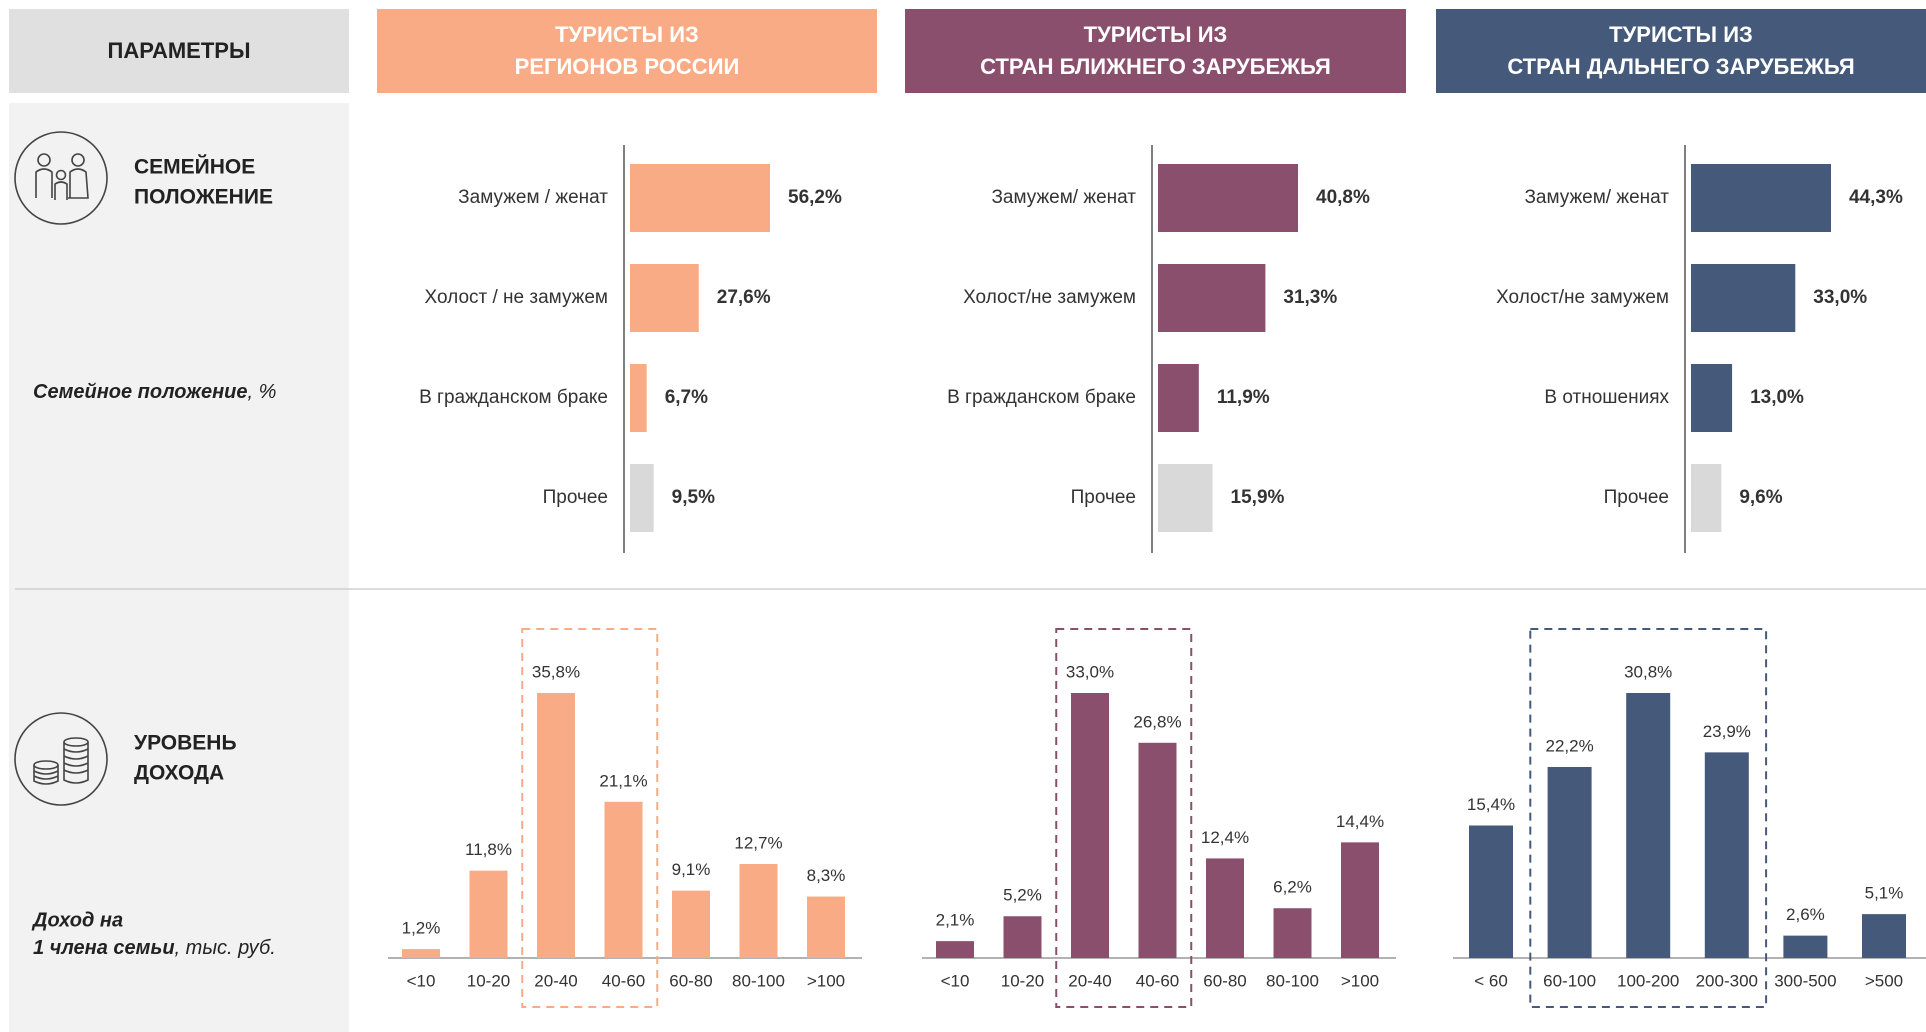  What do you see at coordinates (1491, 804) in the screenshot?
I see `value-label: 15,4%` at bounding box center [1491, 804].